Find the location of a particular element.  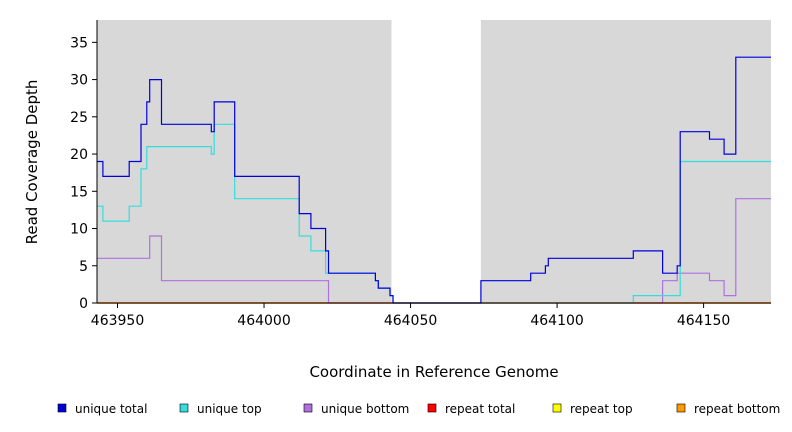

x-tick-label: 464100 is located at coordinates (556, 321).